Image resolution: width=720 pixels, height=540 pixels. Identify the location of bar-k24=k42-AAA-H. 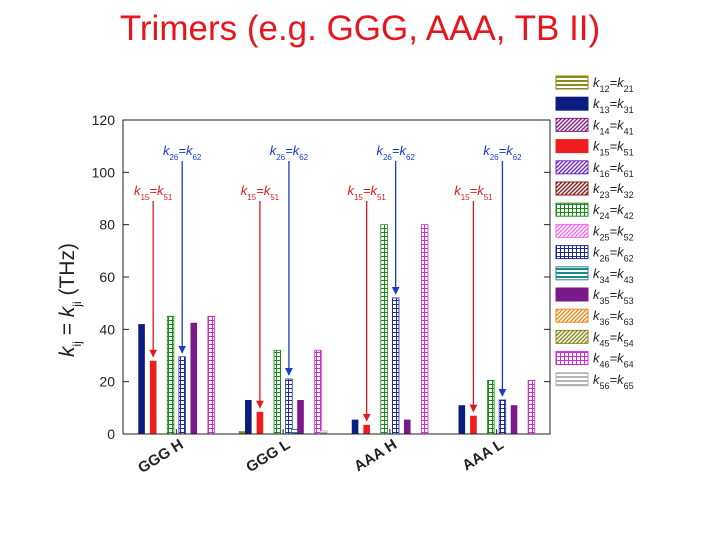
(384, 329).